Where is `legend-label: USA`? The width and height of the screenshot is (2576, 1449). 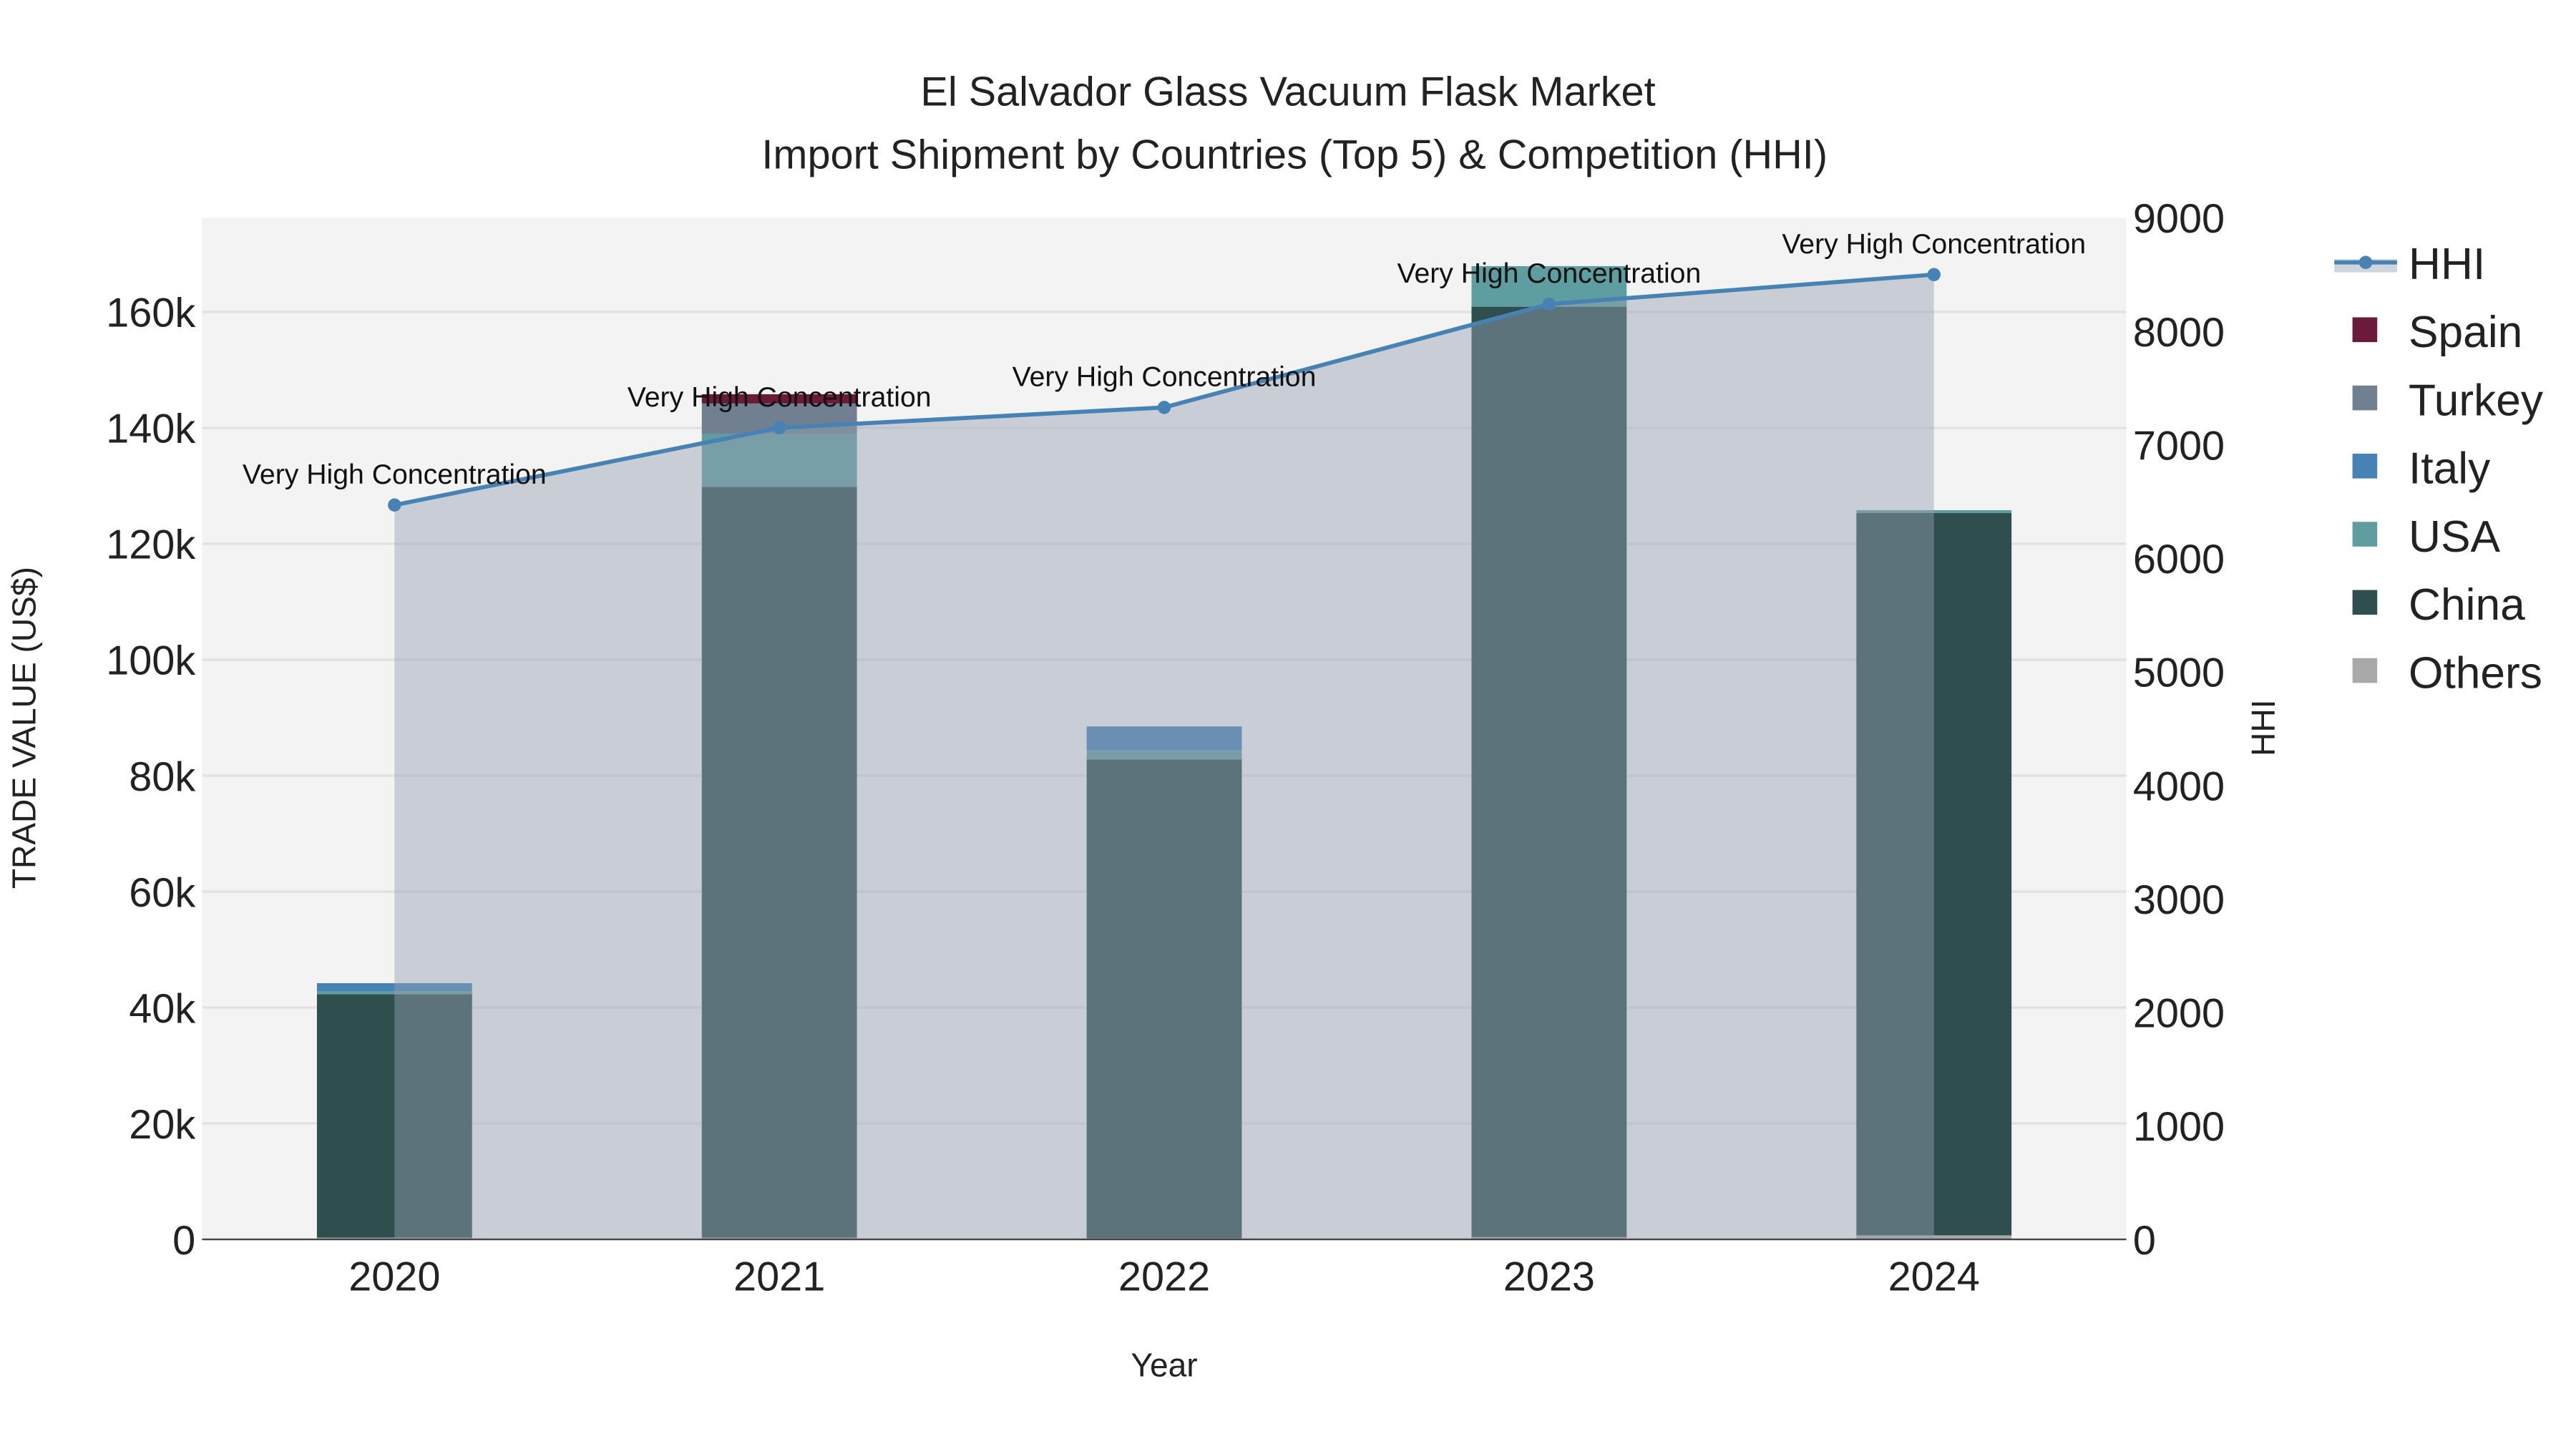
legend-label: USA is located at coordinates (2454, 537).